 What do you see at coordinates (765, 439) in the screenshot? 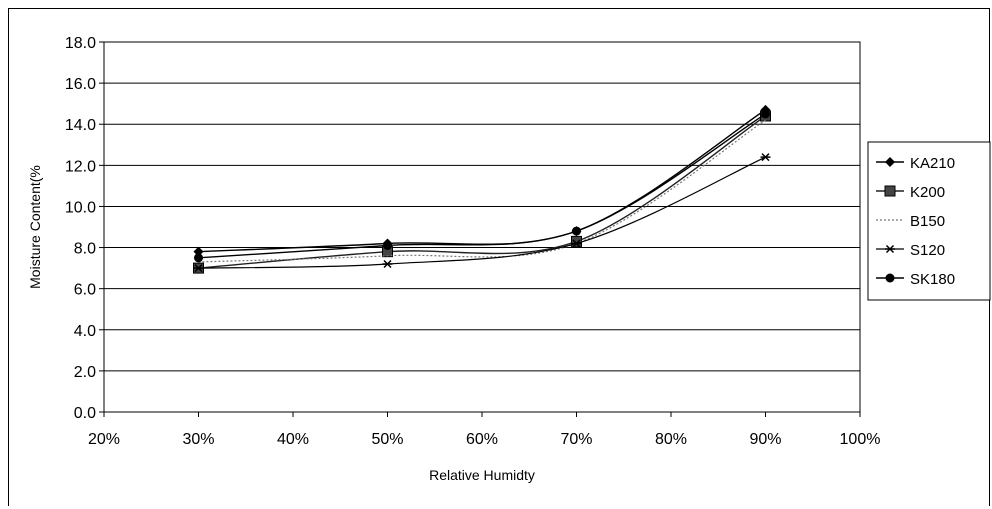
I see `x-tick-label: 90%` at bounding box center [765, 439].